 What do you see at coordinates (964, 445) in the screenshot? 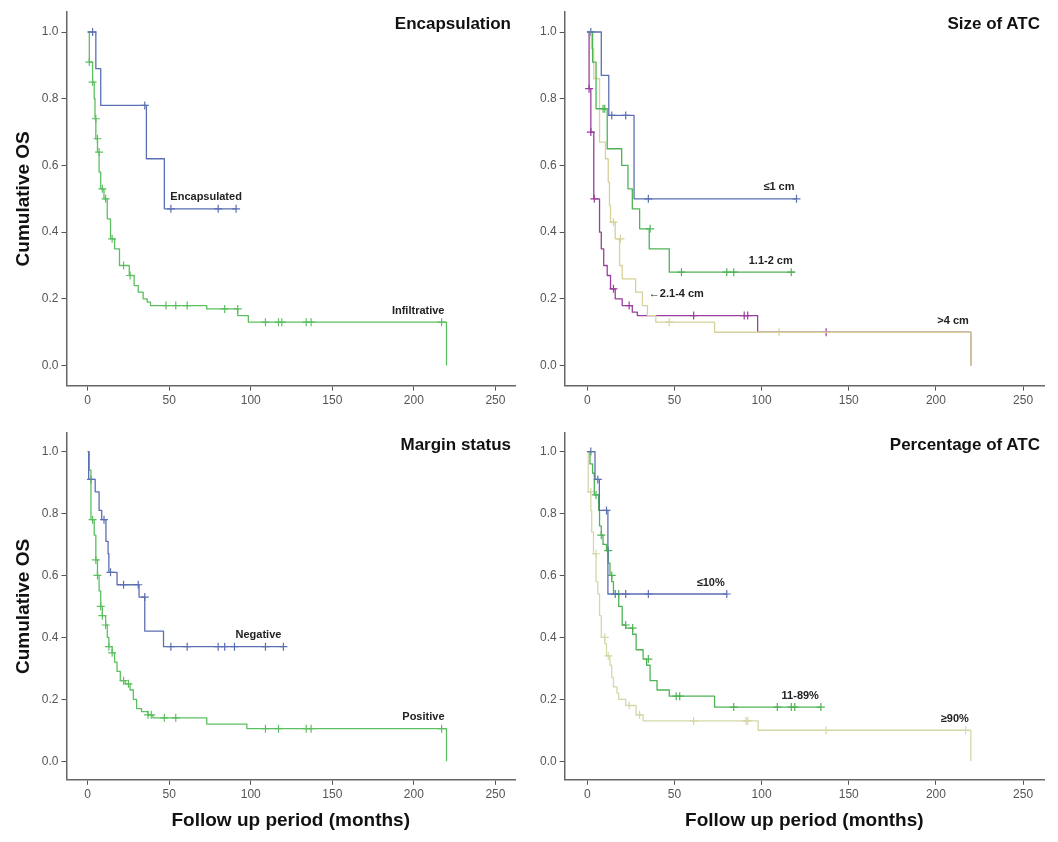
I see `chart-title: Percentage of ATC` at bounding box center [964, 445].